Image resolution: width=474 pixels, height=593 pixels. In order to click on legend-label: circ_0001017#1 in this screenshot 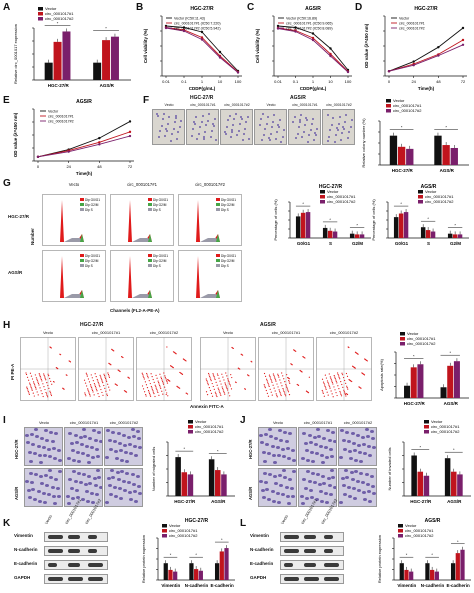, I will do `click(439, 196)`.